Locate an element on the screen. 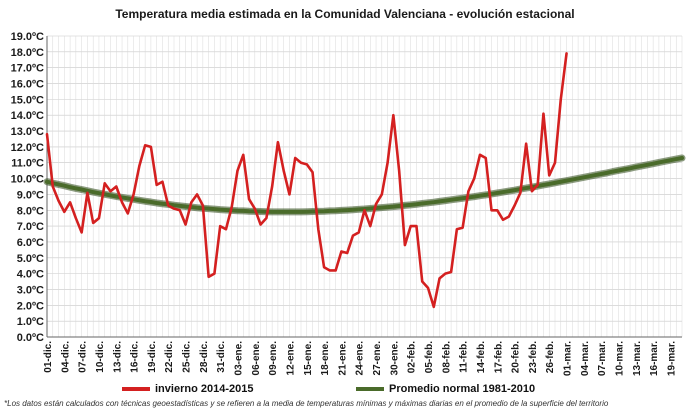  x-tick-label: 13-mar. is located at coordinates (637, 358).